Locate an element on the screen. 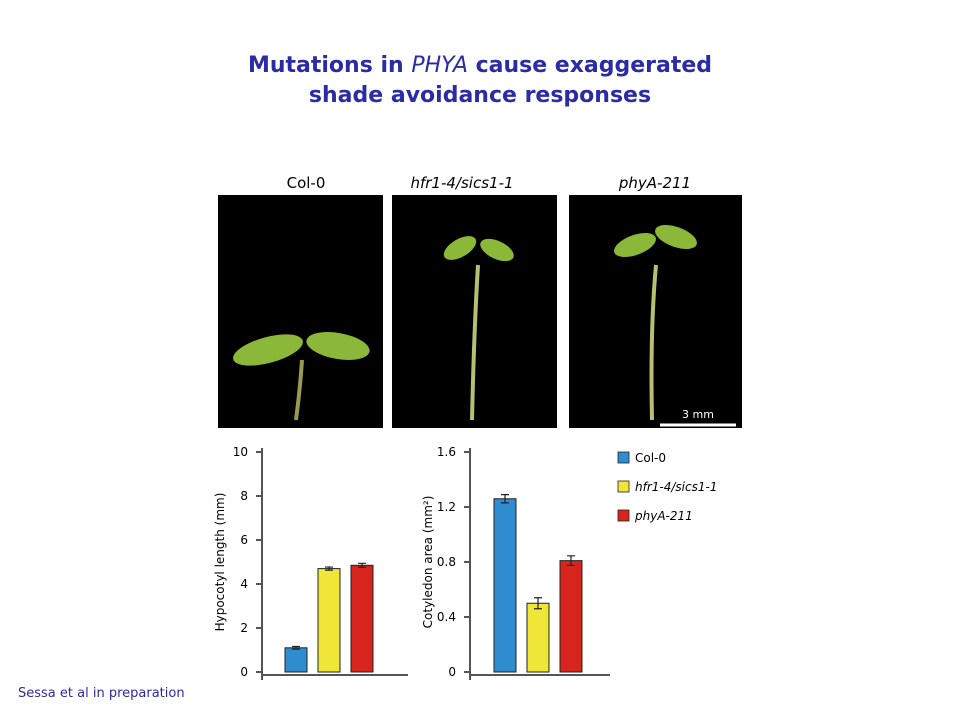  photo is located at coordinates (655, 311).